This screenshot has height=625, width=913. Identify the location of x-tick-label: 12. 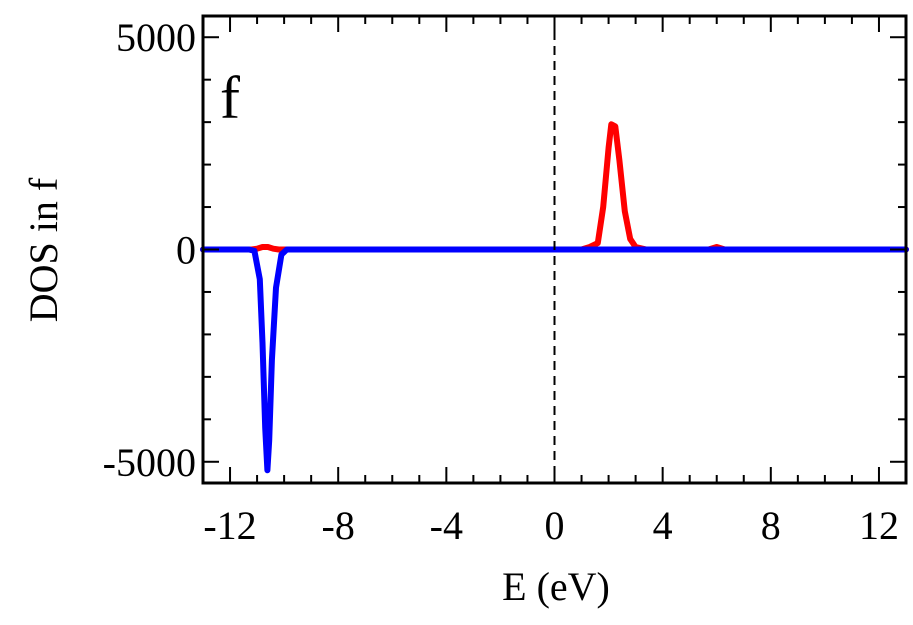
(879, 525).